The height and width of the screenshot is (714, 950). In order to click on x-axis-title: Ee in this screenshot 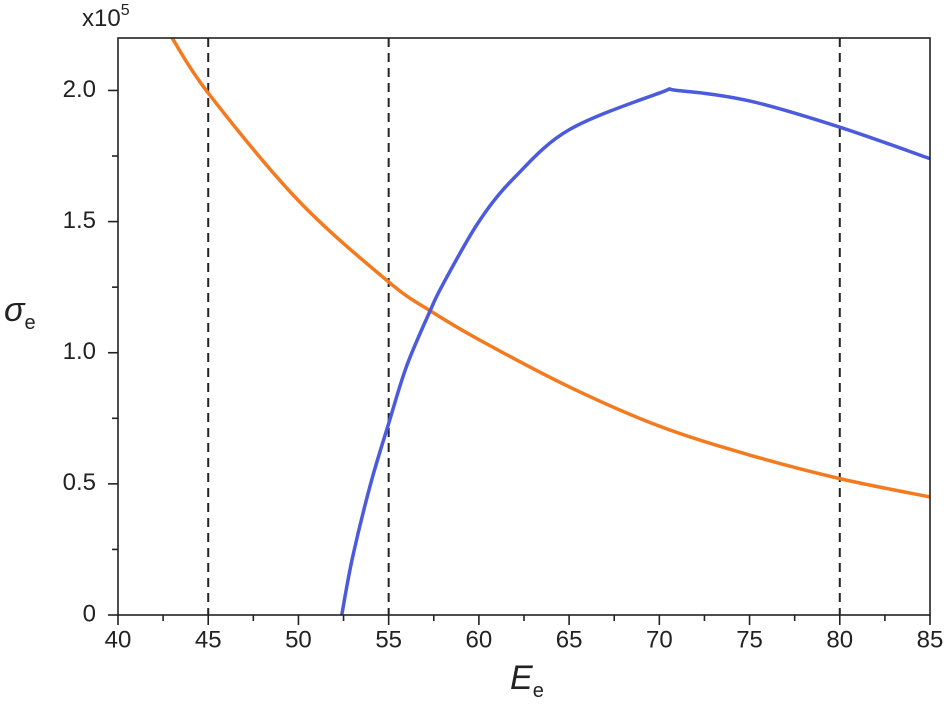, I will do `click(527, 680)`.